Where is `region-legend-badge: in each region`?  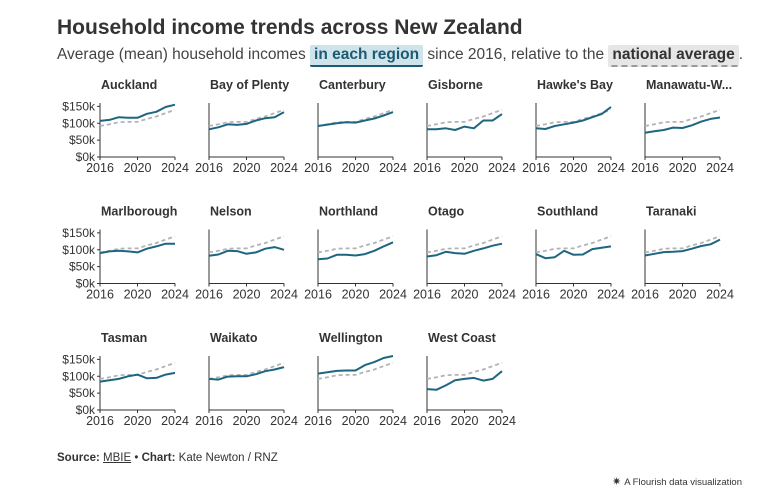
region-legend-badge: in each region is located at coordinates (367, 56).